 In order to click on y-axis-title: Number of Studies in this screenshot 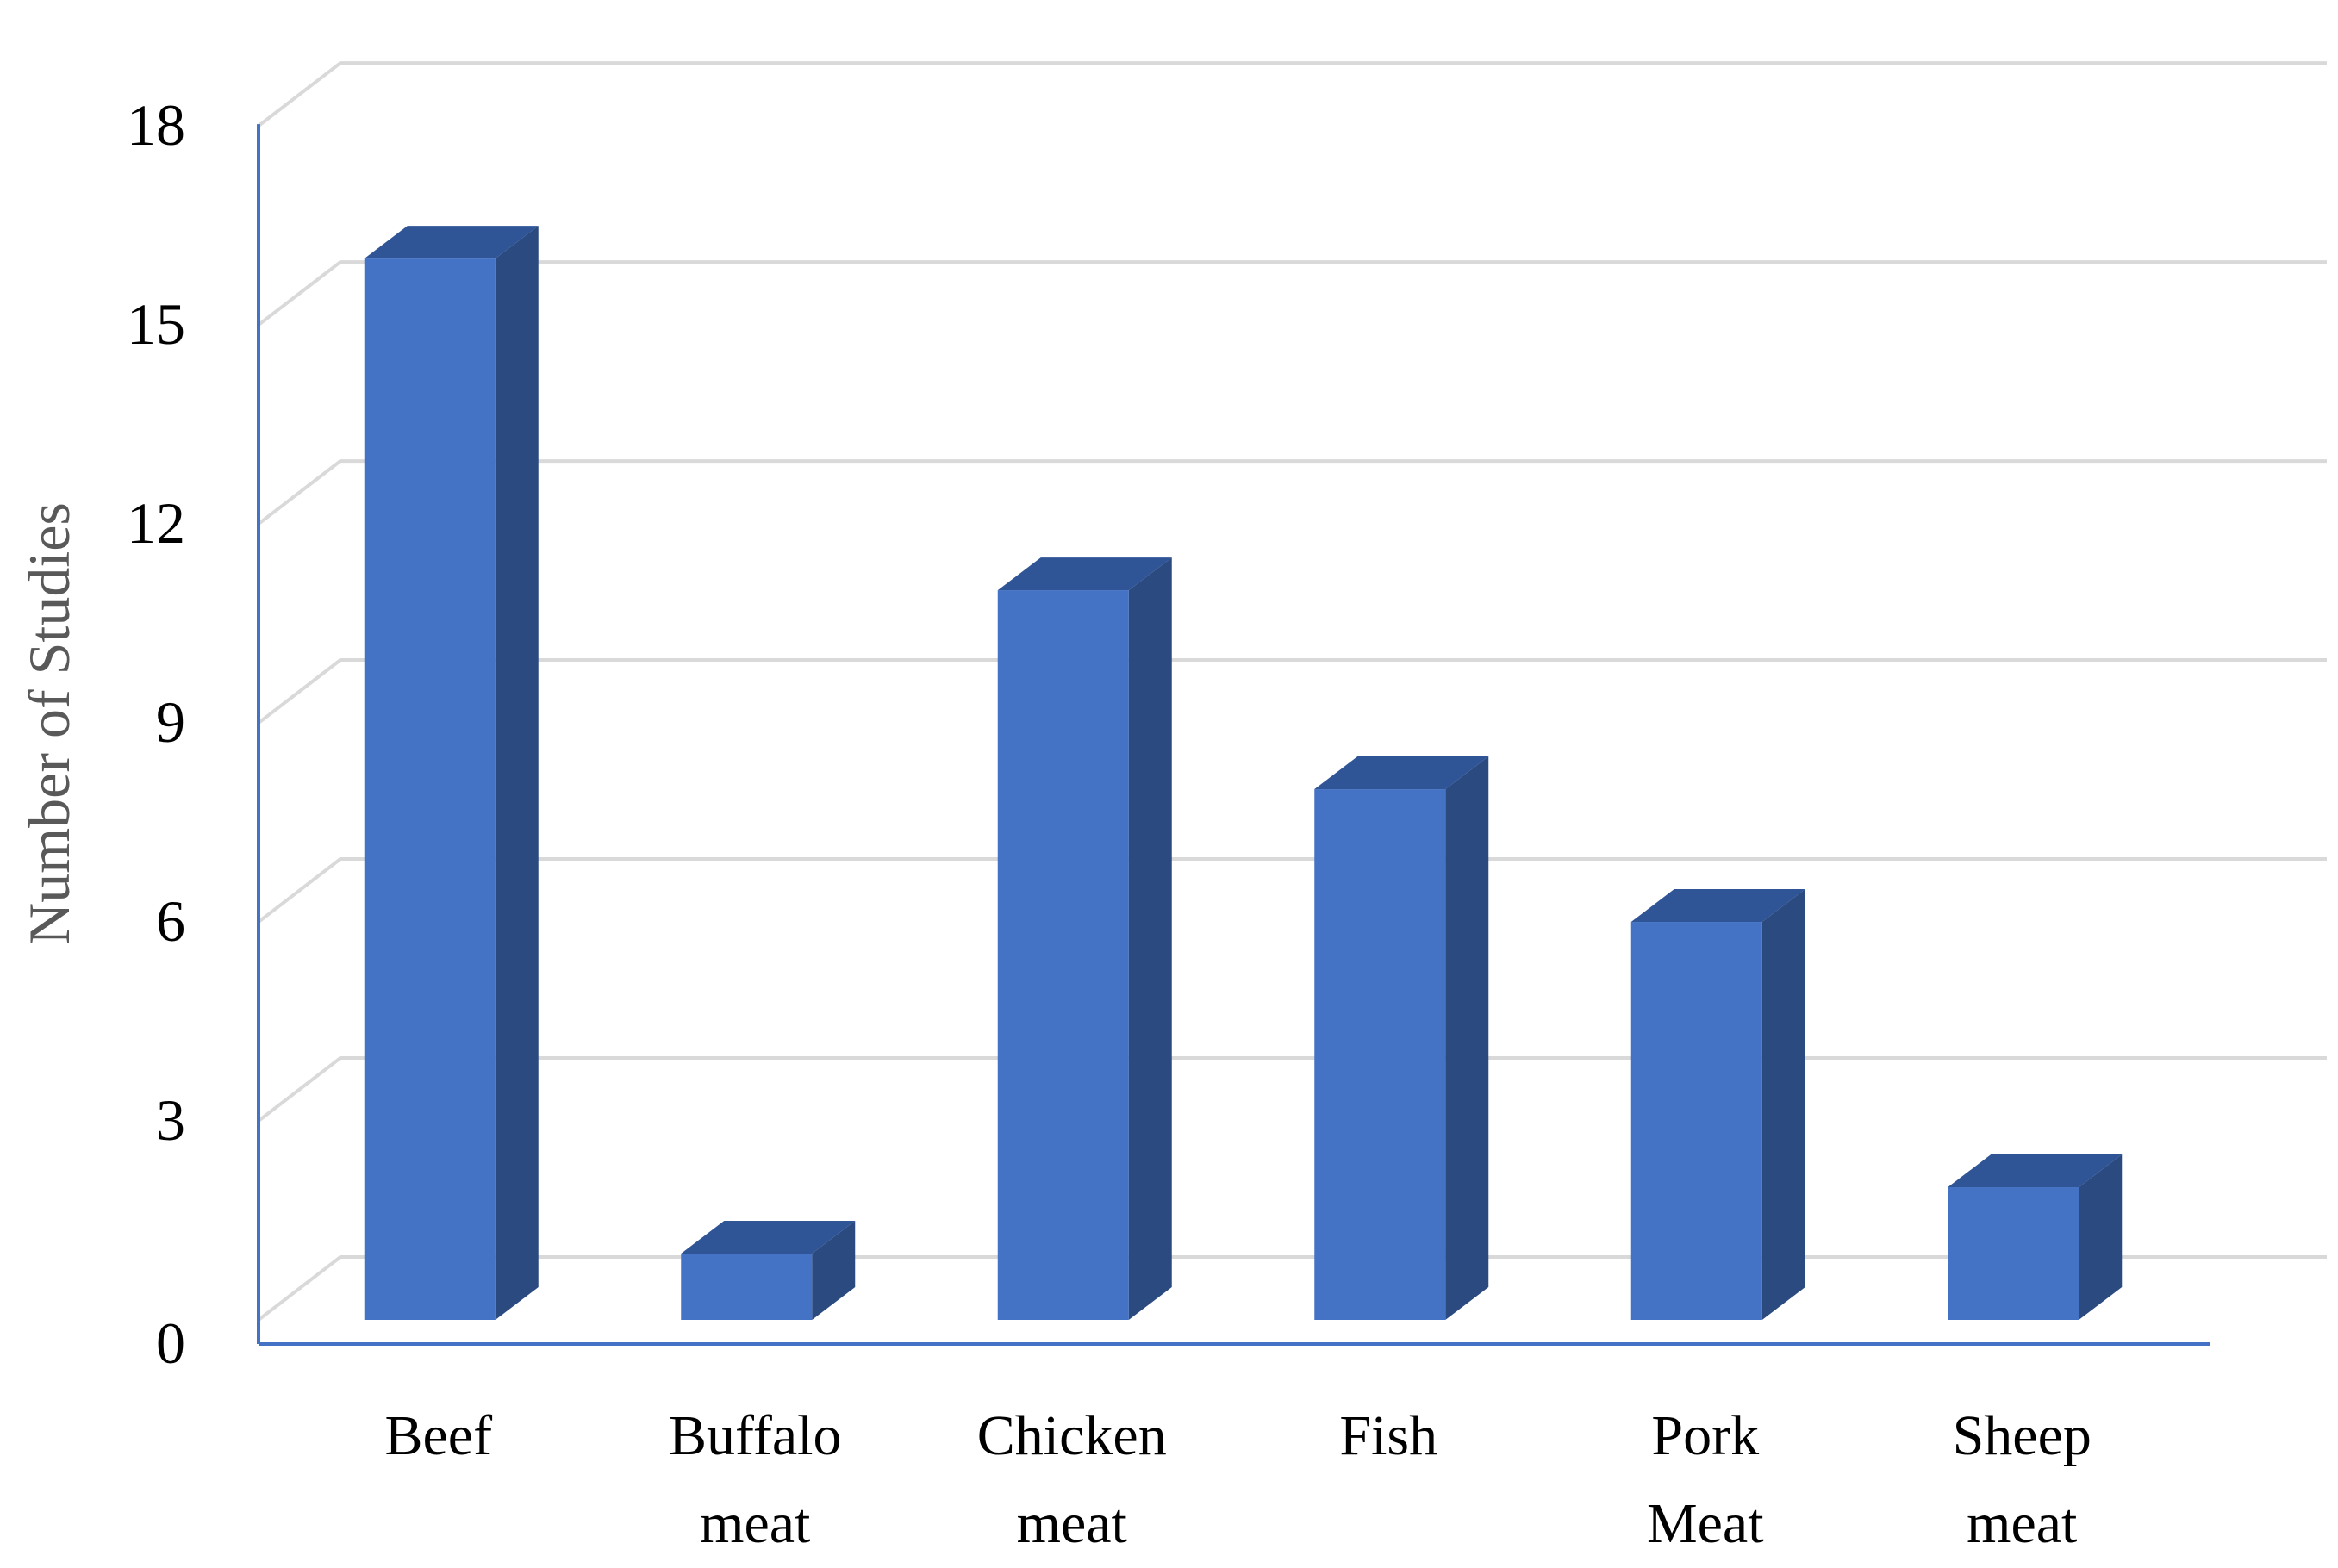, I will do `click(49, 724)`.